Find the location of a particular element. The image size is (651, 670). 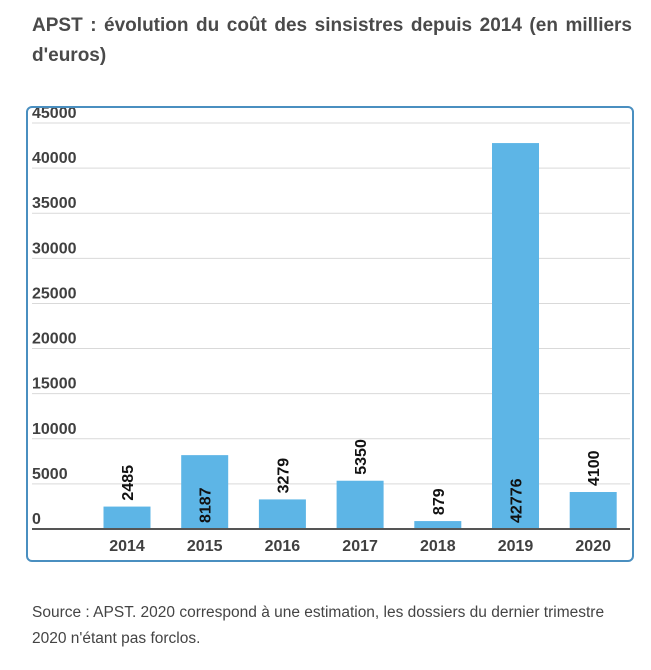

data-label-2016: 3279 is located at coordinates (283, 476).